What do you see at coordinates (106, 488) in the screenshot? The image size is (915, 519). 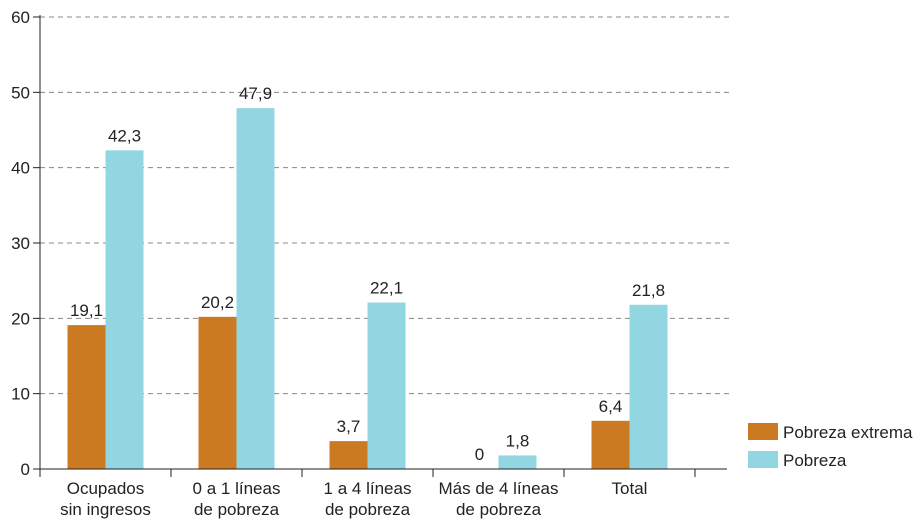 I see `x-category-label: Ocupados` at bounding box center [106, 488].